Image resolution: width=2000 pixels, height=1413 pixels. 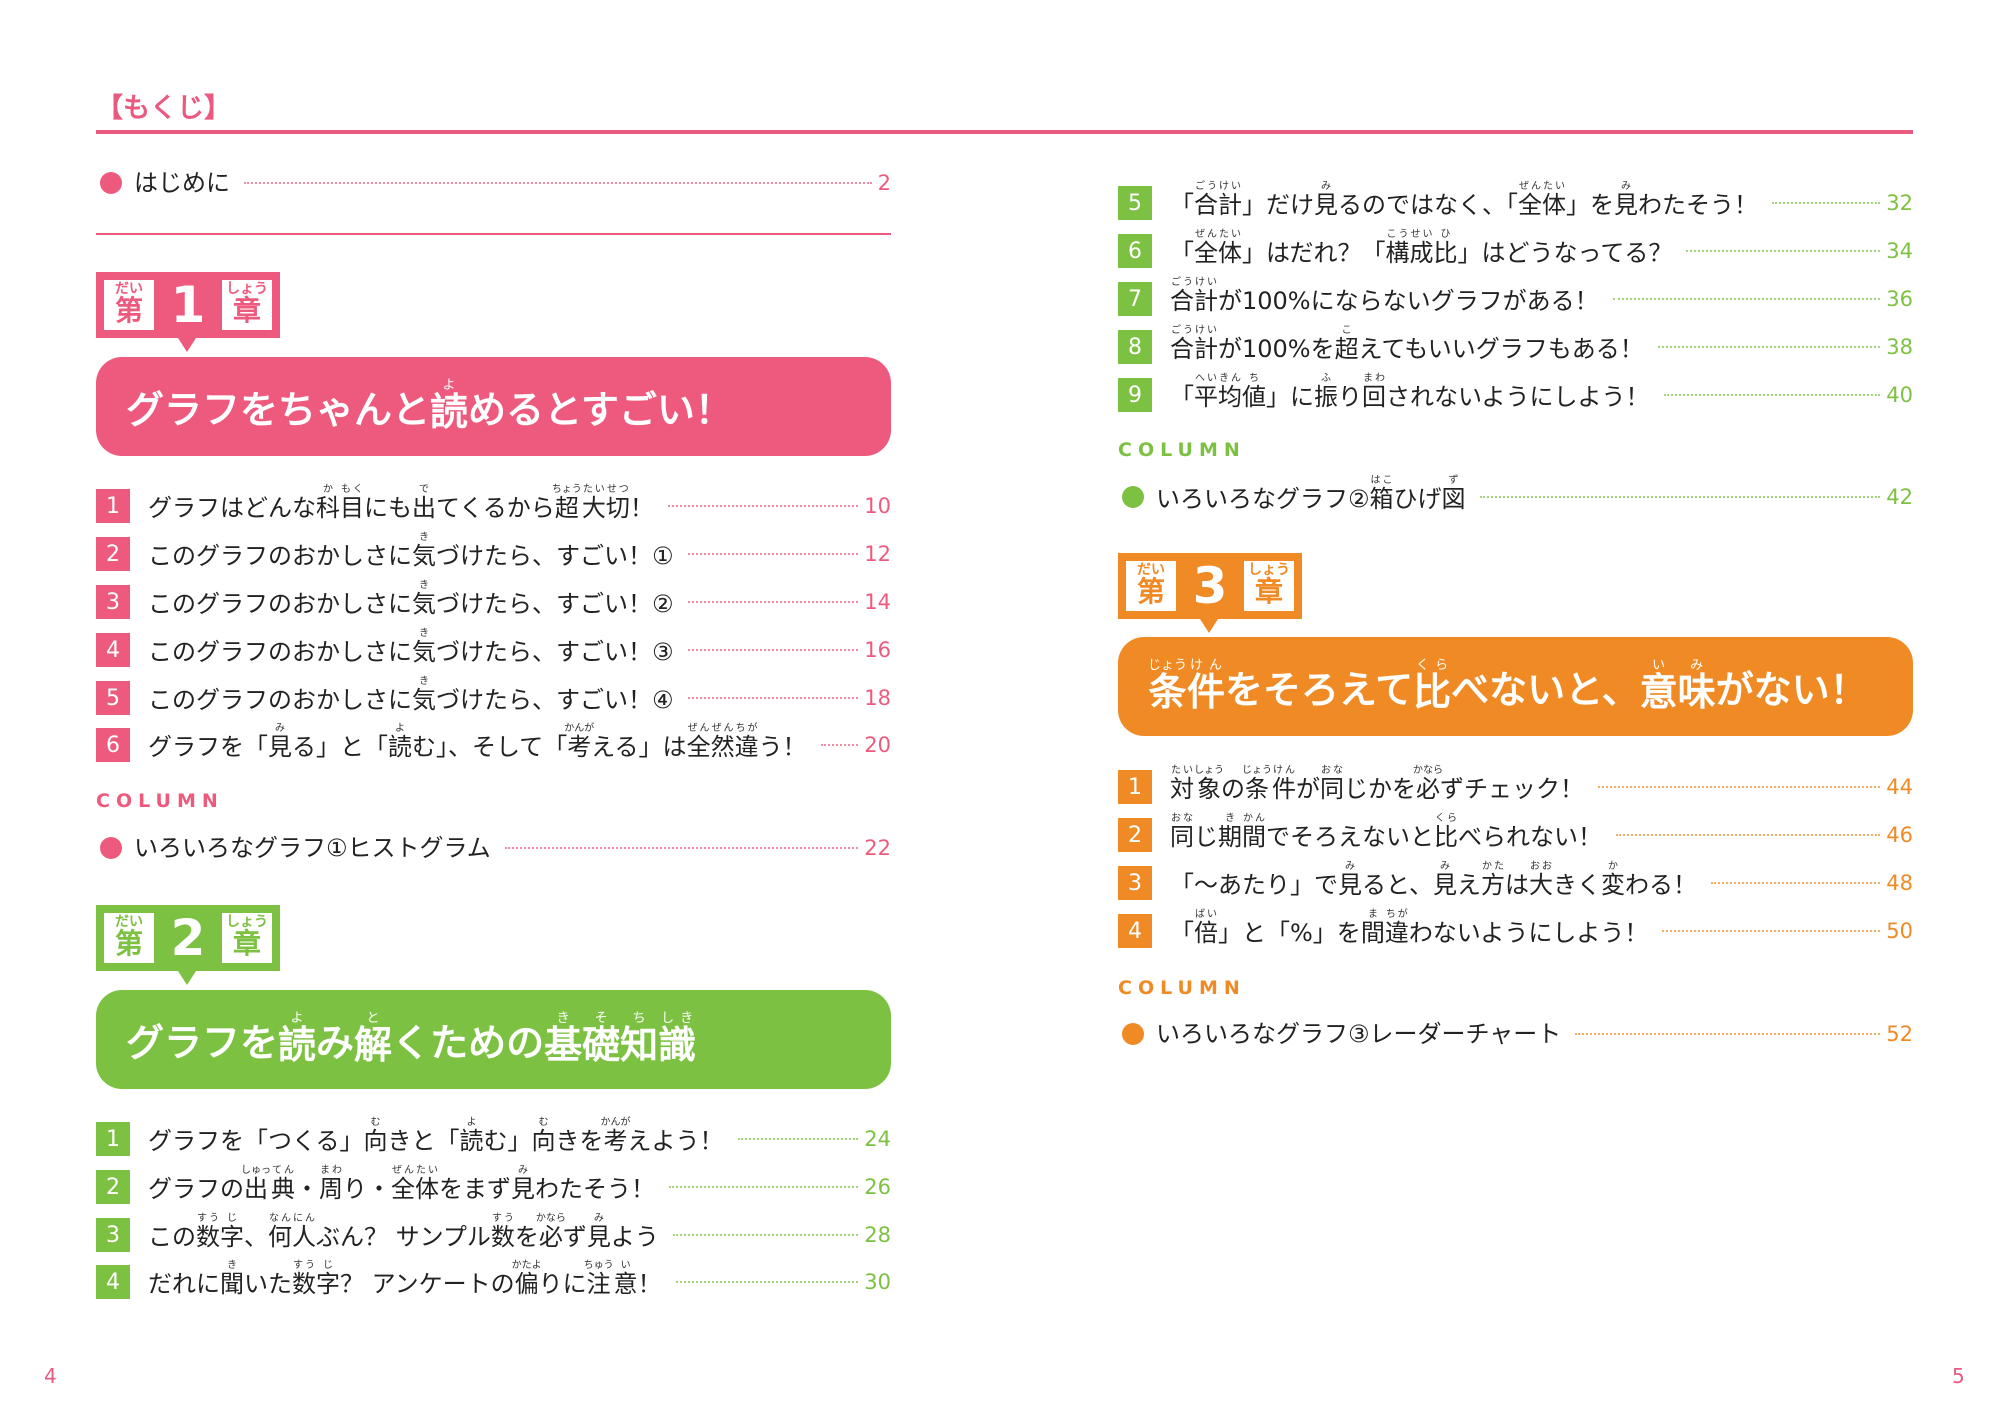 I want to click on item-title: 「合ごう計けい」だけ見みるのではなく、「全ぜん体たい」を見みわたそう！, so click(x=1464, y=200).